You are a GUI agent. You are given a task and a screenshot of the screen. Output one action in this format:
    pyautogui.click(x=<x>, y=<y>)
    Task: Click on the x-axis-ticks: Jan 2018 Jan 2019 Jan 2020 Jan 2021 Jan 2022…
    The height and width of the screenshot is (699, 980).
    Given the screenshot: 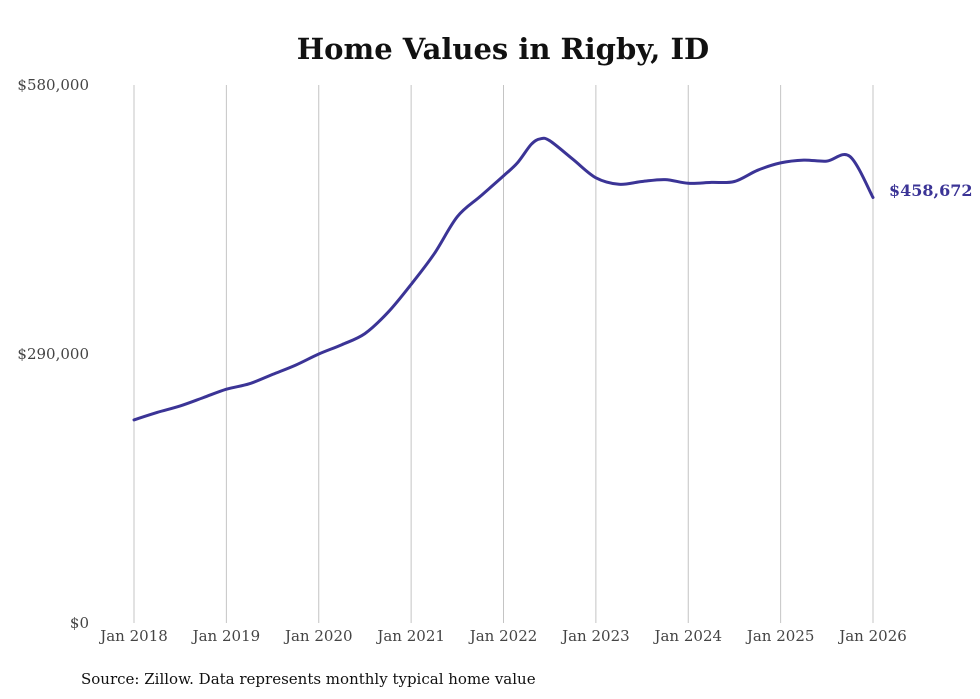 What is the action you would take?
    pyautogui.click(x=502, y=636)
    